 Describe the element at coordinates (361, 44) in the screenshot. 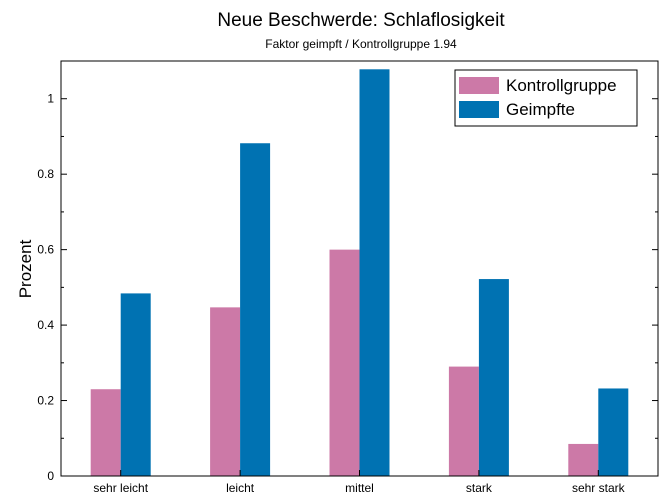

I see `chart-subtitle: Faktor geimpft / Kontrollgruppe 1.94` at that location.